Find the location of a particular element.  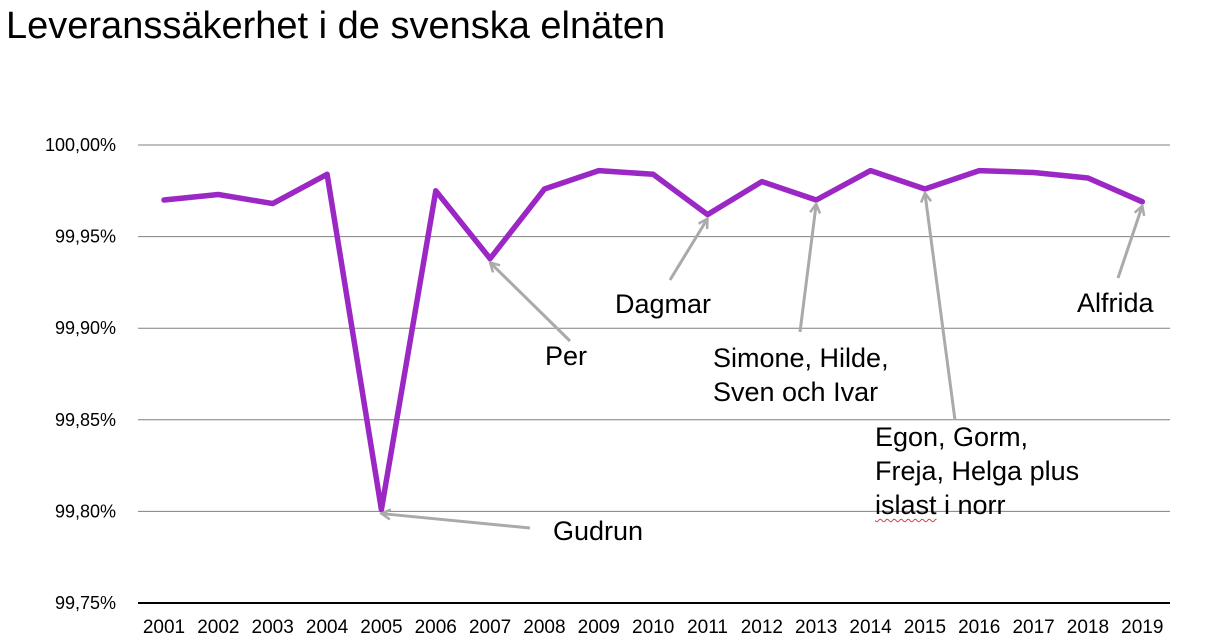

y-tick-label: 99,90% is located at coordinates (85, 328).